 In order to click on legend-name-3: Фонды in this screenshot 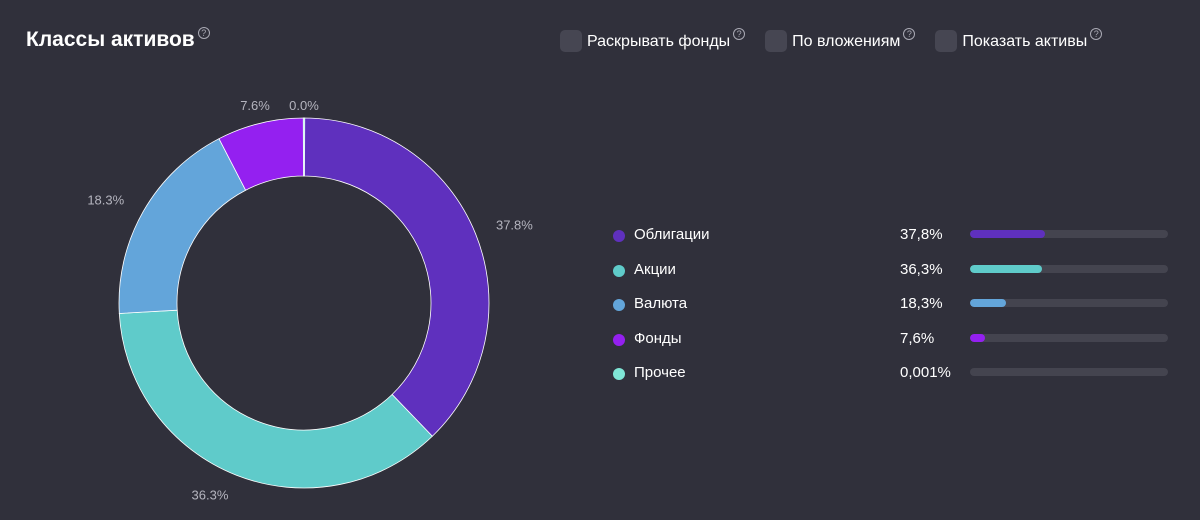, I will do `click(658, 338)`.